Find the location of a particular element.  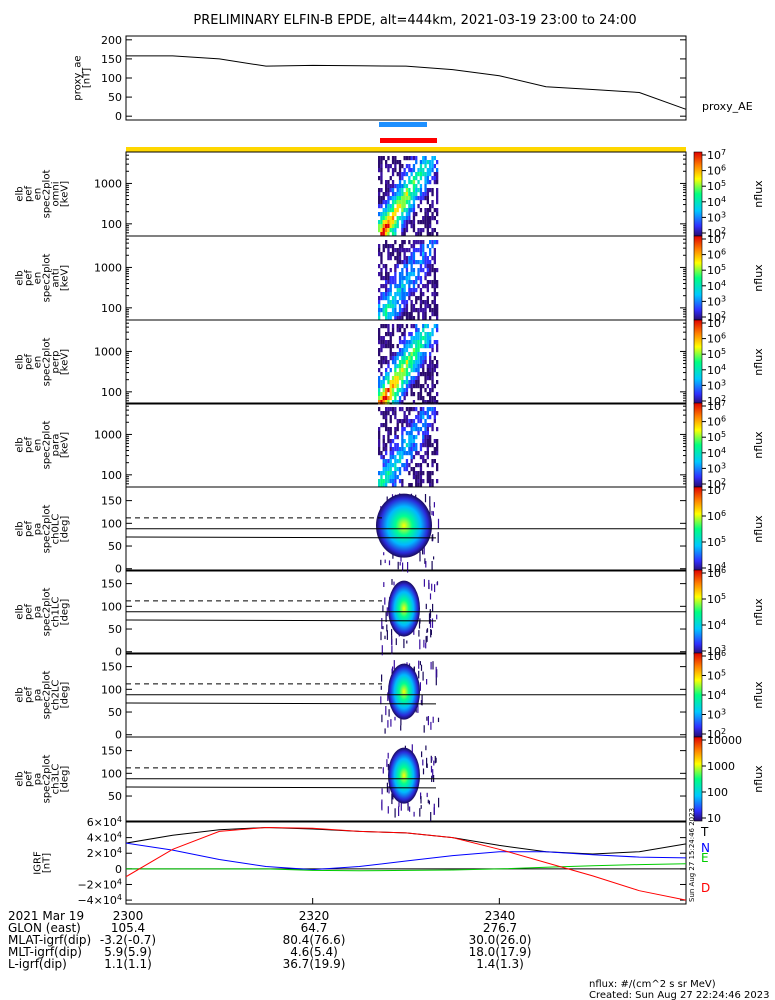

y-label-line: elb is located at coordinates (20, 778).